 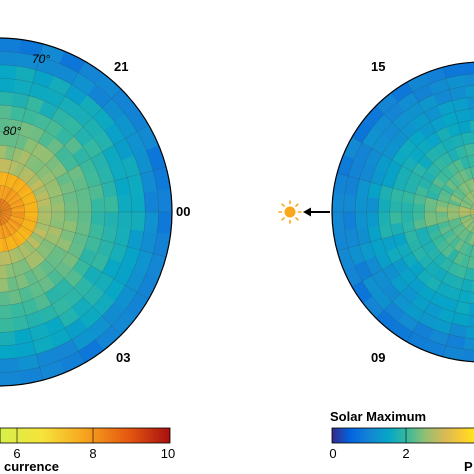 I want to click on lat-label-70: 70°, so click(x=41, y=59).